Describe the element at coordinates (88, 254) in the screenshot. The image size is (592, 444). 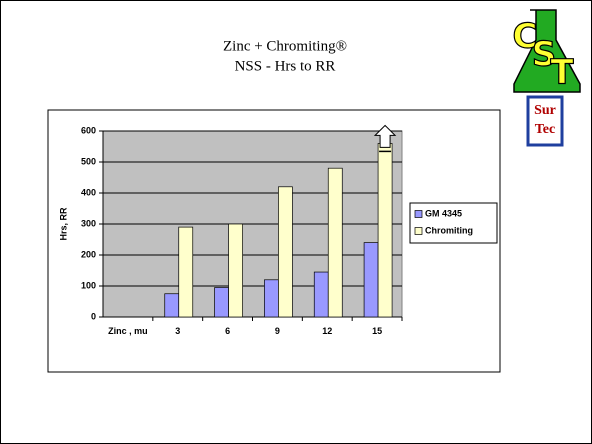
I see `y-tick-label: 200` at that location.